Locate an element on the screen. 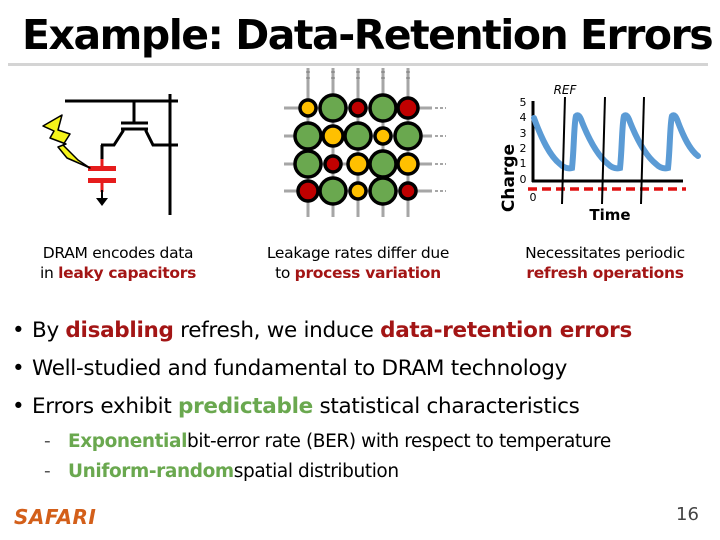  sub-bullet-text: spatial distribution is located at coordinates (316, 471).